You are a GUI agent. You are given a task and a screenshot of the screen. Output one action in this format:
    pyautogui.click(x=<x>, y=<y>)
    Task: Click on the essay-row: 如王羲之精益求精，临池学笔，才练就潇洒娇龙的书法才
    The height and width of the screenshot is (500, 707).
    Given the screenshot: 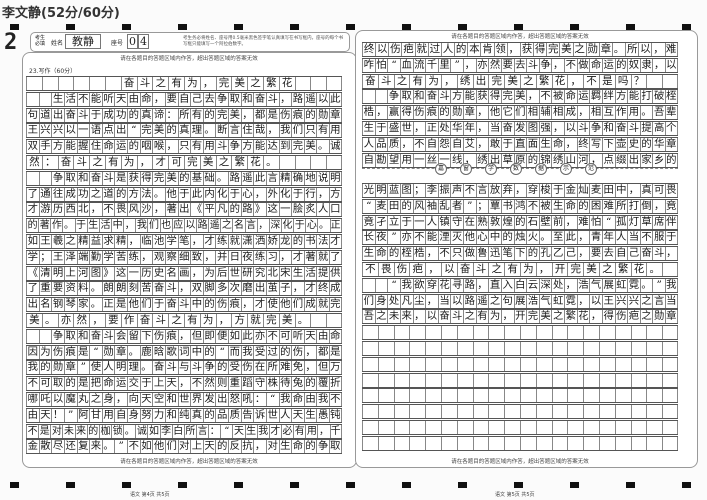 What is the action you would take?
    pyautogui.click(x=184, y=241)
    